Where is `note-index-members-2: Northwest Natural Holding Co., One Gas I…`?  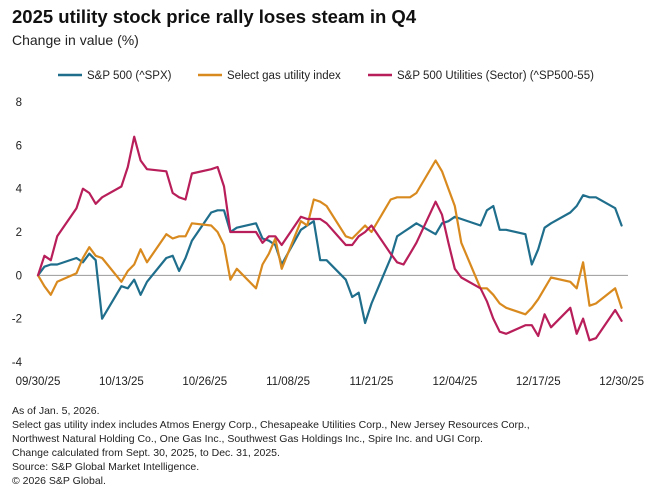 note-index-members-2: Northwest Natural Holding Co., One Gas I… is located at coordinates (247, 439).